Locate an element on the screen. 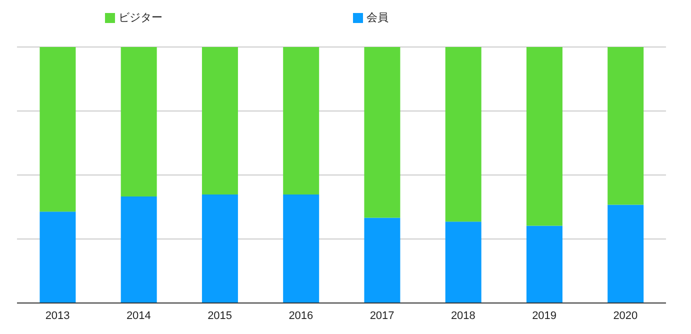  x-tick-label: 2014 is located at coordinates (138, 316).